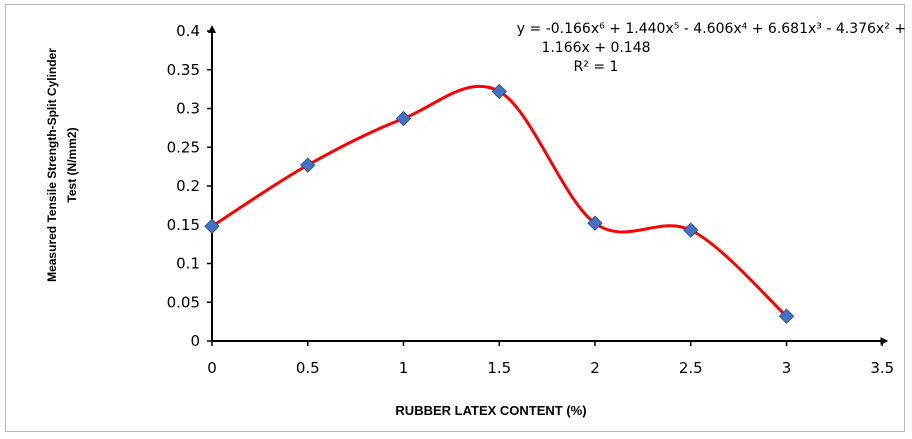  I want to click on x-tick-label: 2.5, so click(691, 368).